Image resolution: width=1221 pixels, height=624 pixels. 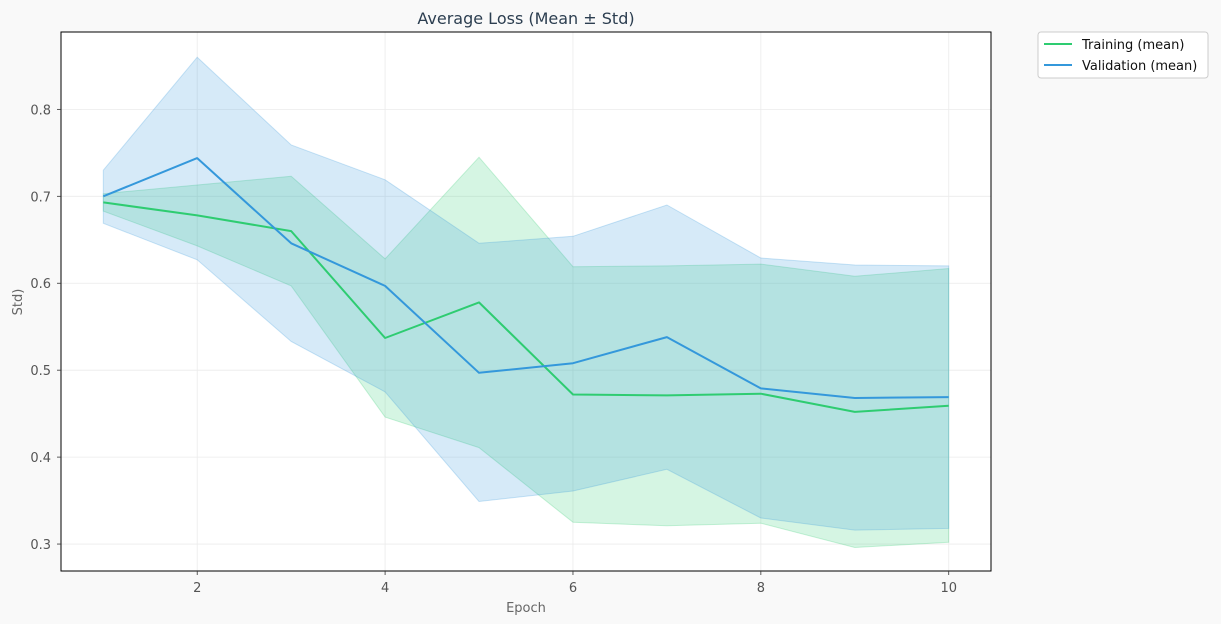 What do you see at coordinates (40, 284) in the screenshot?
I see `y-tick-label: 0.6` at bounding box center [40, 284].